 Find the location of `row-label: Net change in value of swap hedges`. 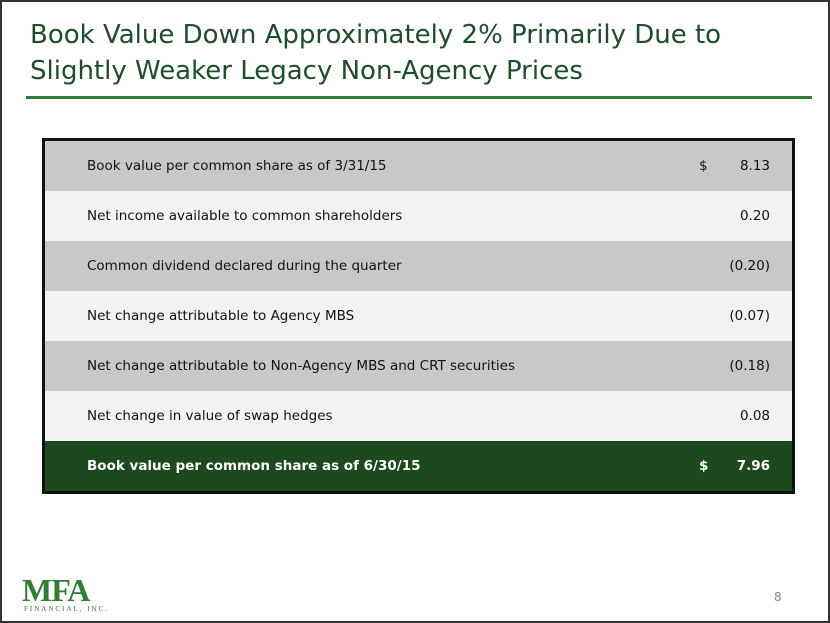

row-label: Net change in value of swap hedges is located at coordinates (210, 416).